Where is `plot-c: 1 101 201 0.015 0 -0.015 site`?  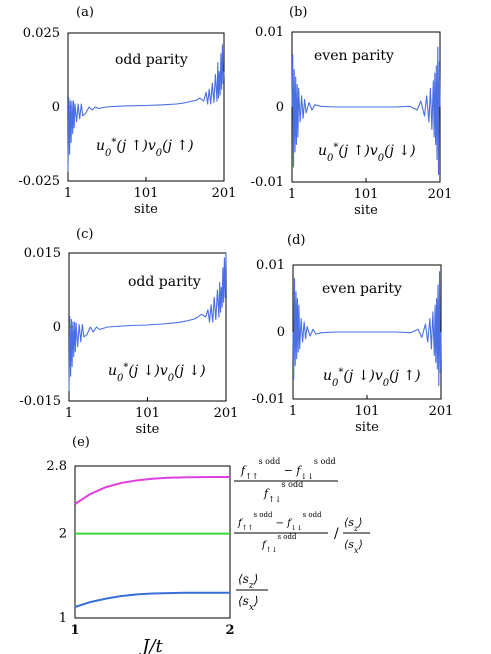 plot-c: 1 101 201 0.015 0 -0.015 site is located at coordinates (128, 341).